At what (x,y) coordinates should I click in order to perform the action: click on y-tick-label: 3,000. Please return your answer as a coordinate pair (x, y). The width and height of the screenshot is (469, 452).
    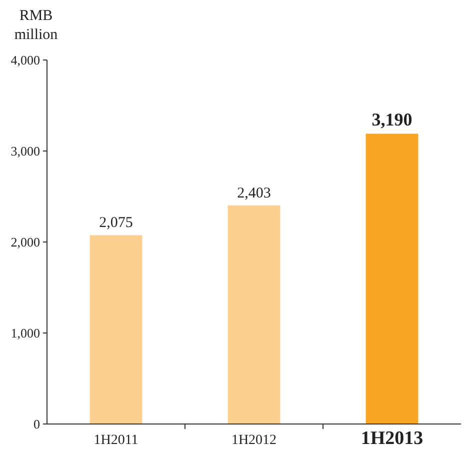
    Looking at the image, I should click on (25, 151).